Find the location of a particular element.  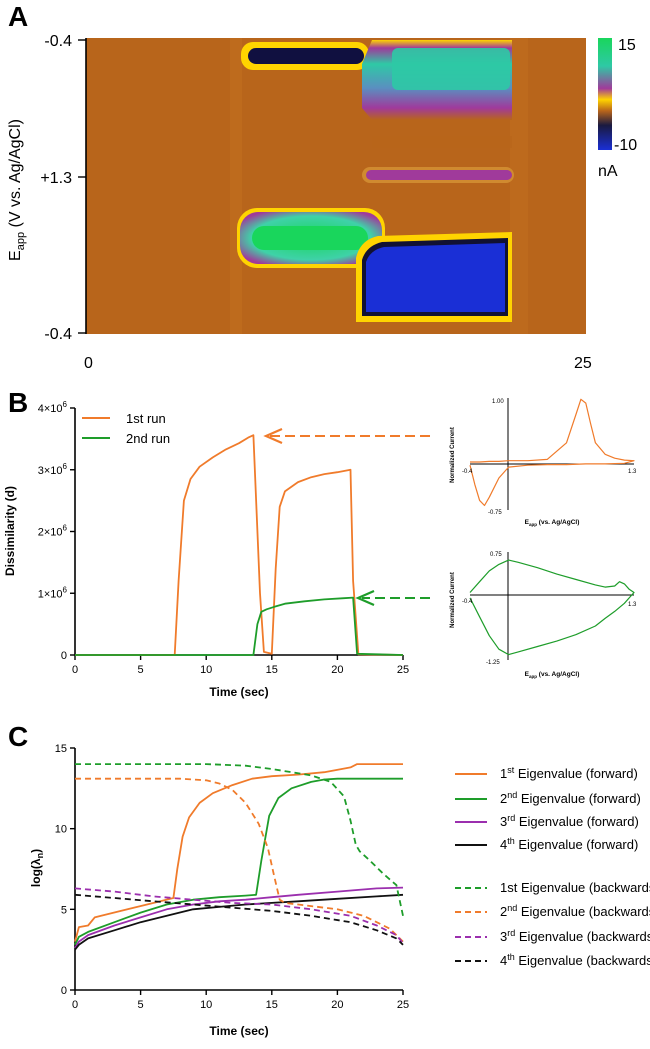

heatmap-y-tick-label: +1.3 is located at coordinates (56, 178).